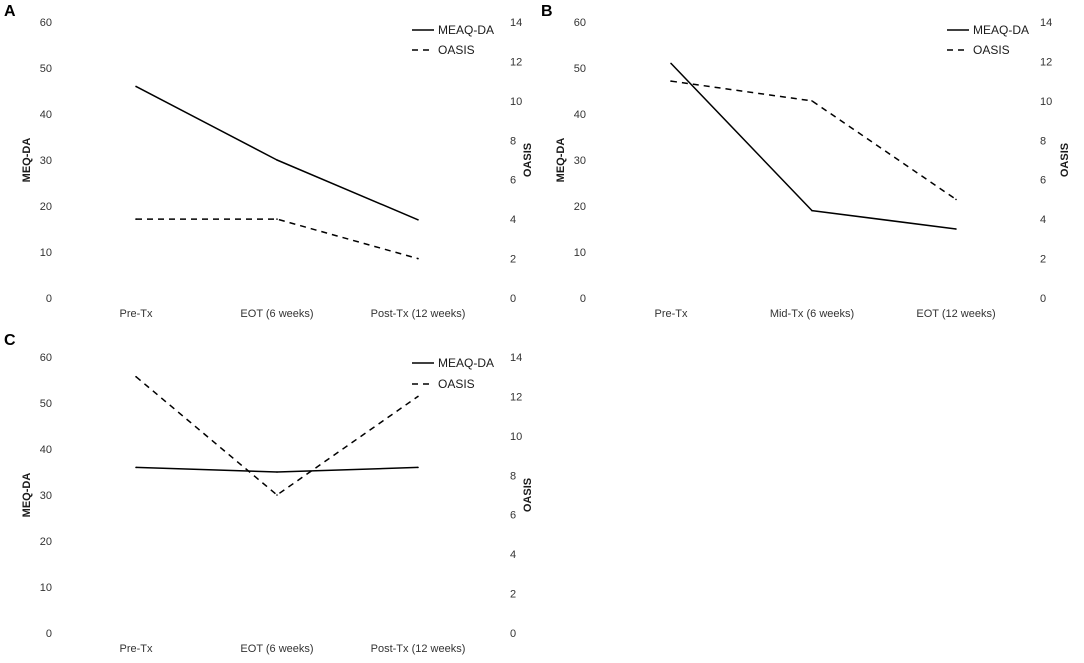 Image resolution: width=1084 pixels, height=663 pixels. I want to click on panel-label: C, so click(10, 340).